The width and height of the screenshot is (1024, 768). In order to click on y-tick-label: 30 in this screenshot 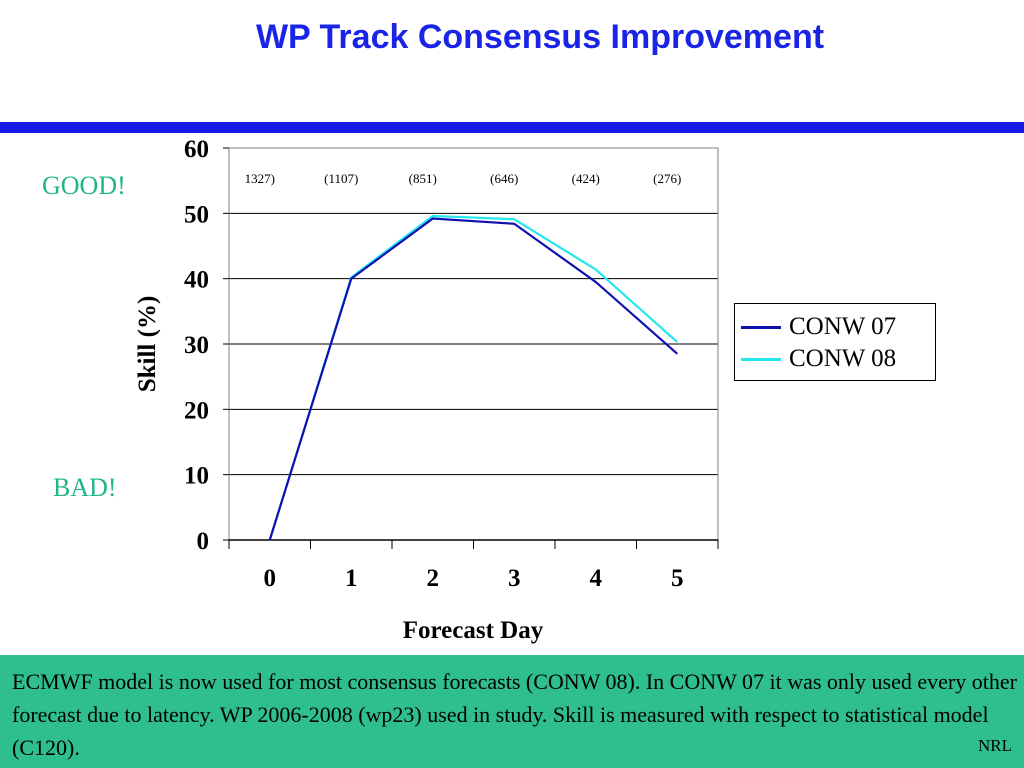, I will do `click(196, 345)`.